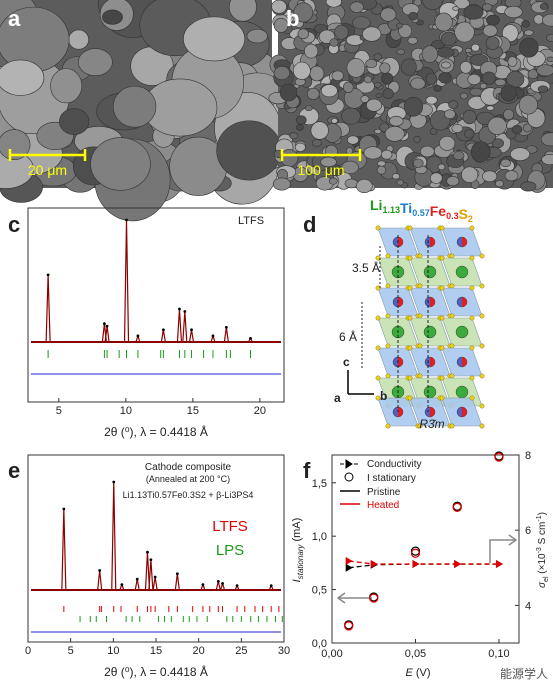 Image resolution: width=553 pixels, height=685 pixels. What do you see at coordinates (498, 654) in the screenshot?
I see `x-tick-label: 0,10` at bounding box center [498, 654].